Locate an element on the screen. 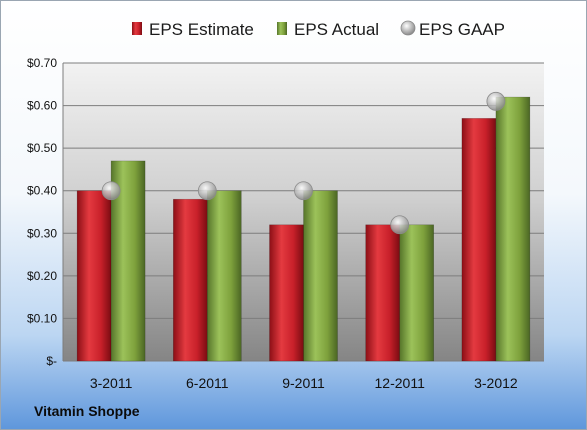 The width and height of the screenshot is (587, 430). x-tick-label: 12-2011 is located at coordinates (400, 383).